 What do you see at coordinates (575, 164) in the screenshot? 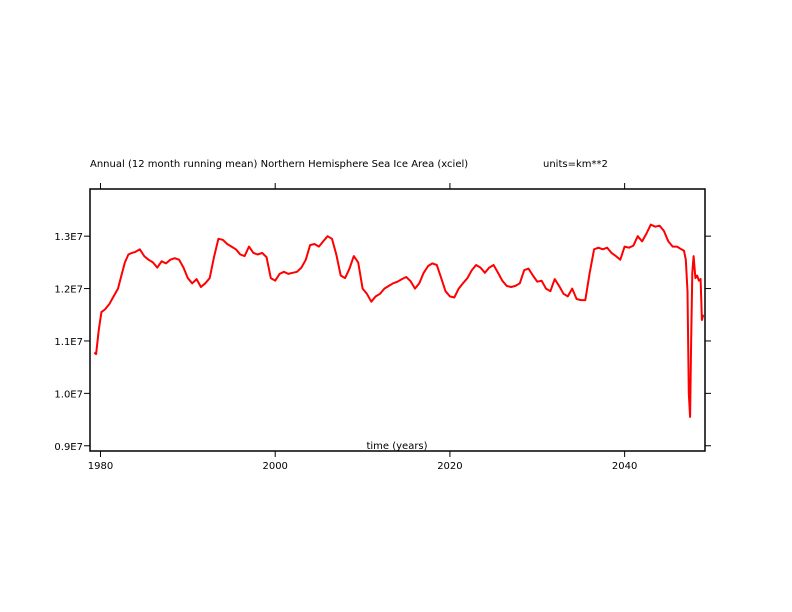
I see `units-label: units=km**2` at bounding box center [575, 164].